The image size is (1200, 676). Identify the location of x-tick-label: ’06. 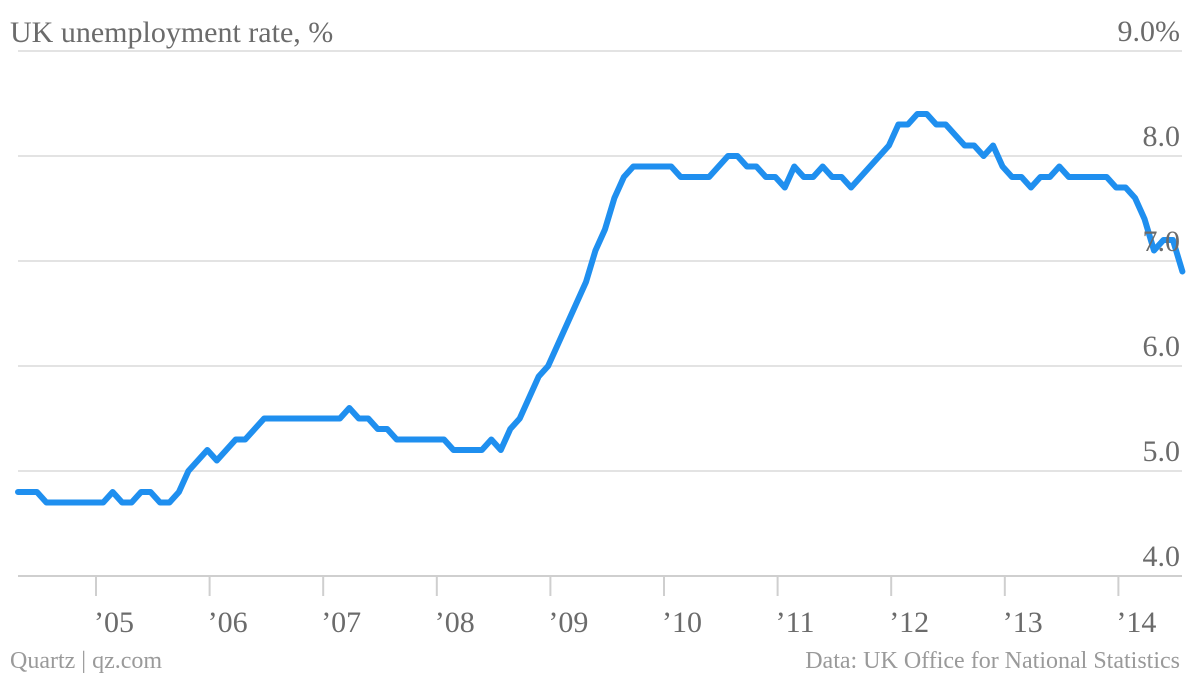
(228, 622).